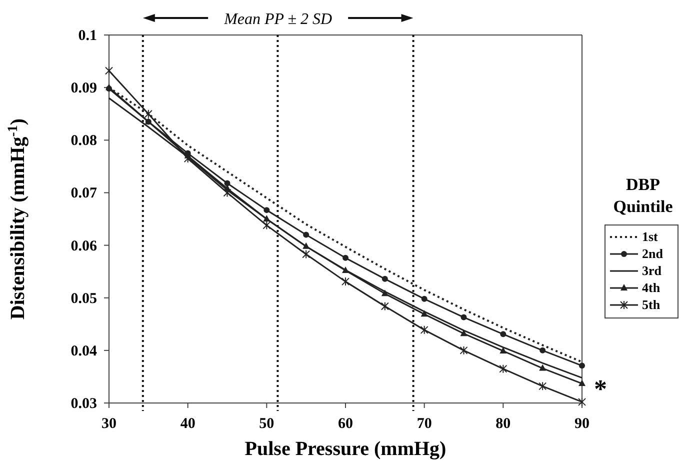 This screenshot has width=681, height=465. I want to click on x-tick-label: 40, so click(188, 424).